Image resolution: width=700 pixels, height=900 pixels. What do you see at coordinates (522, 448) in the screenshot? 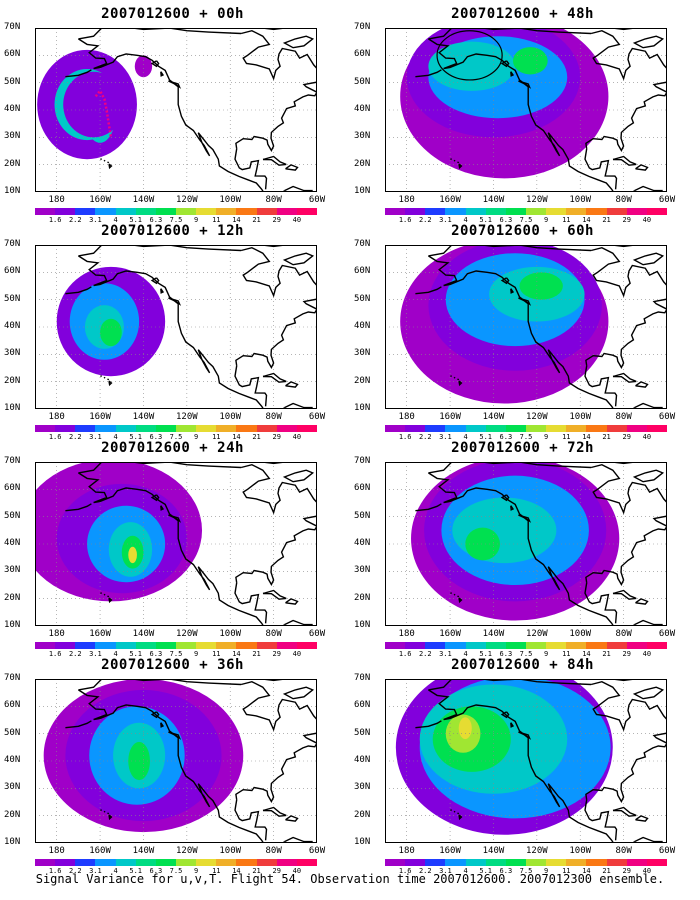
I see `panel-title: 2007012600 + 72h` at bounding box center [522, 448].